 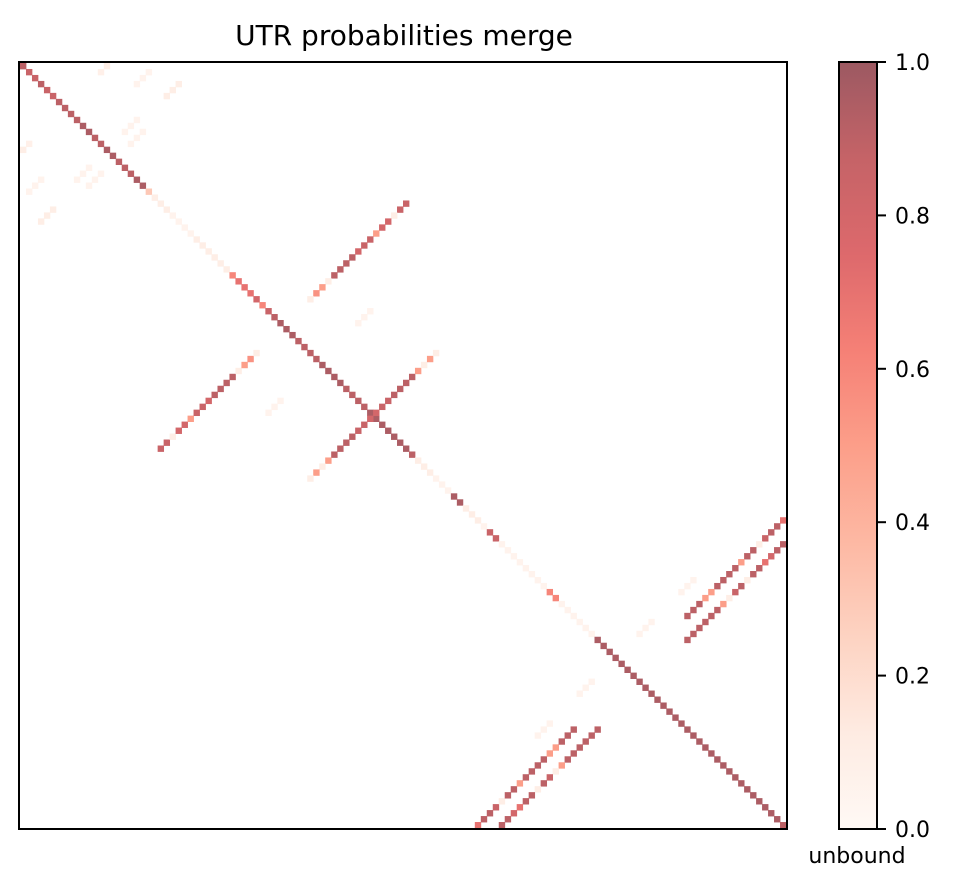 What do you see at coordinates (912, 677) in the screenshot?
I see `colorbar-tick-label: 0.2` at bounding box center [912, 677].